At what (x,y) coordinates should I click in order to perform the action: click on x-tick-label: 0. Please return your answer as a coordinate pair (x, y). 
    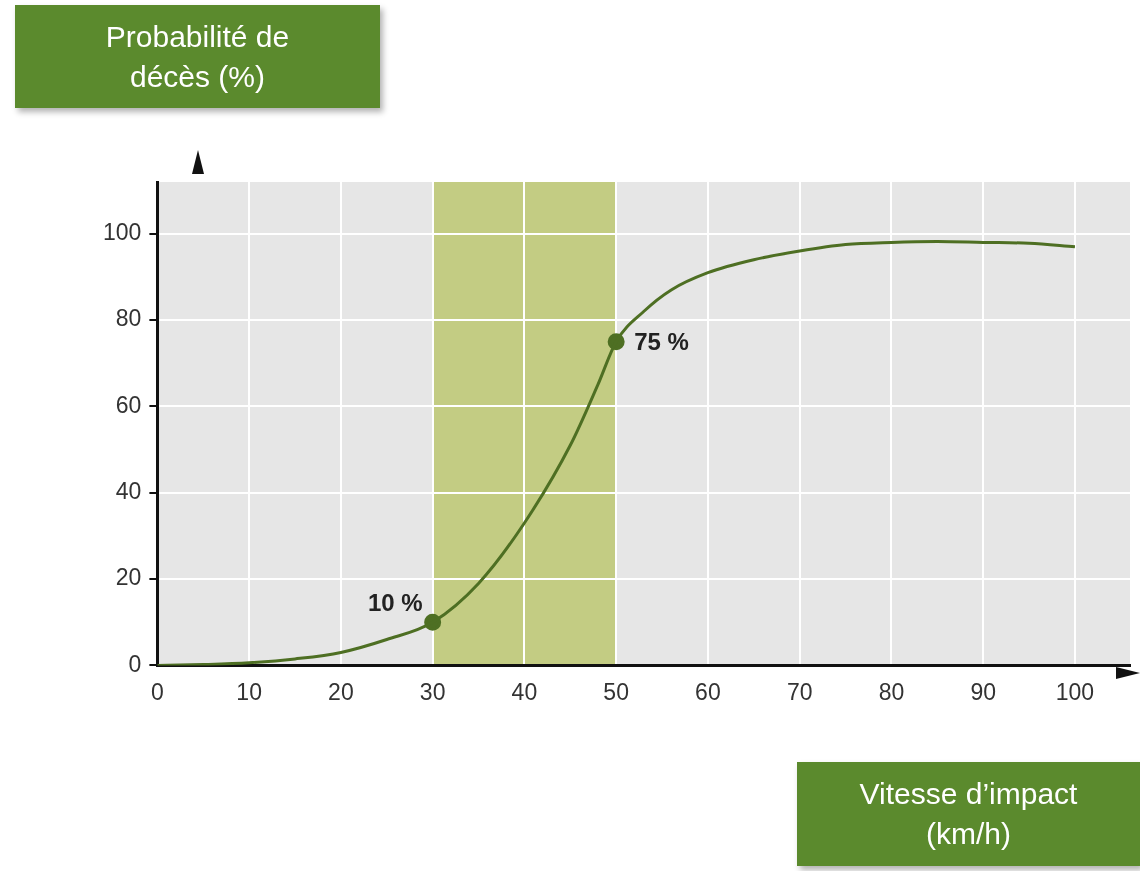
    Looking at the image, I should click on (157, 691).